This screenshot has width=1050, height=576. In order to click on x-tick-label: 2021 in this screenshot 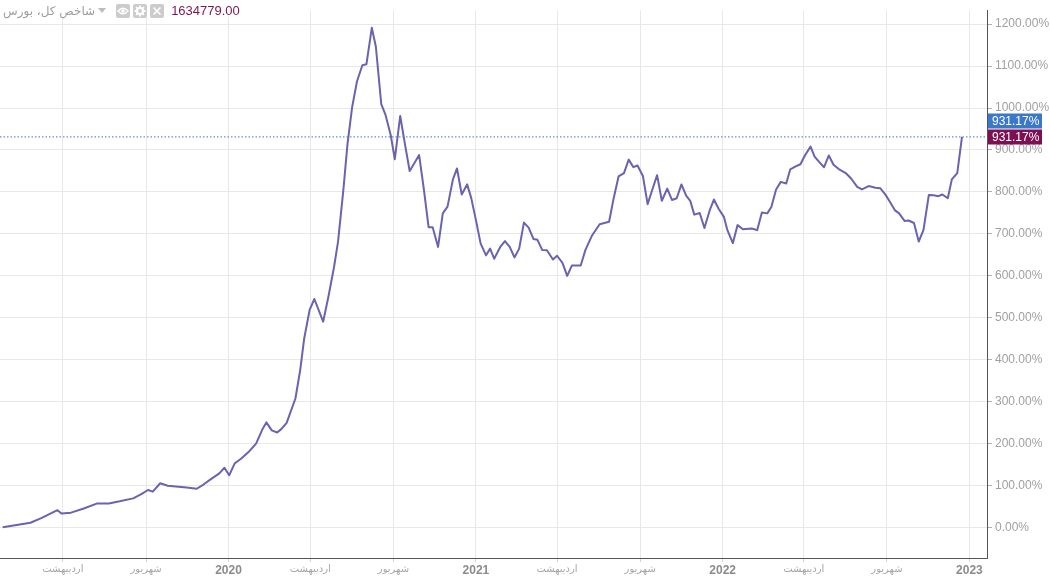, I will do `click(476, 569)`.